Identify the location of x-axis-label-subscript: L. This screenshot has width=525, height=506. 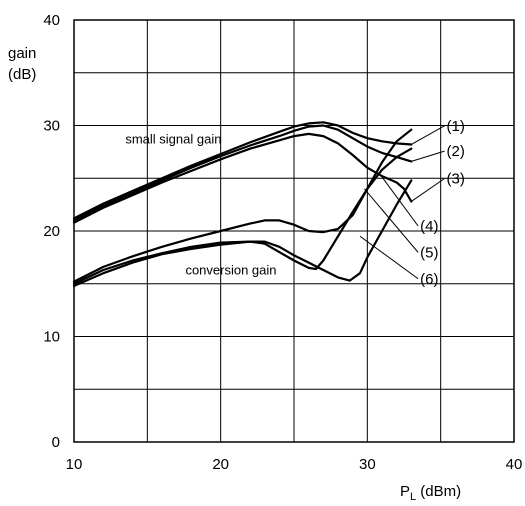
(413, 497).